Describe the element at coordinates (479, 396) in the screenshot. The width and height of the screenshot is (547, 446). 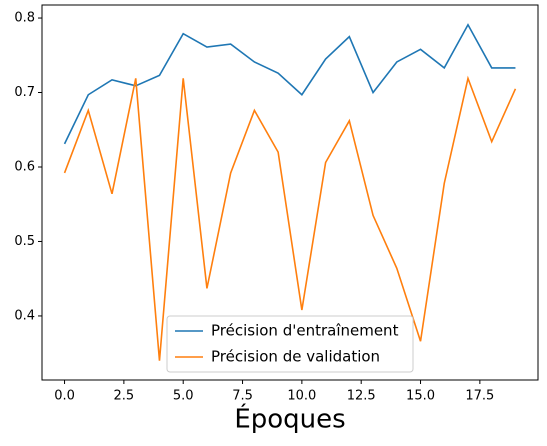
I see `x-tick-label: 17.5` at that location.